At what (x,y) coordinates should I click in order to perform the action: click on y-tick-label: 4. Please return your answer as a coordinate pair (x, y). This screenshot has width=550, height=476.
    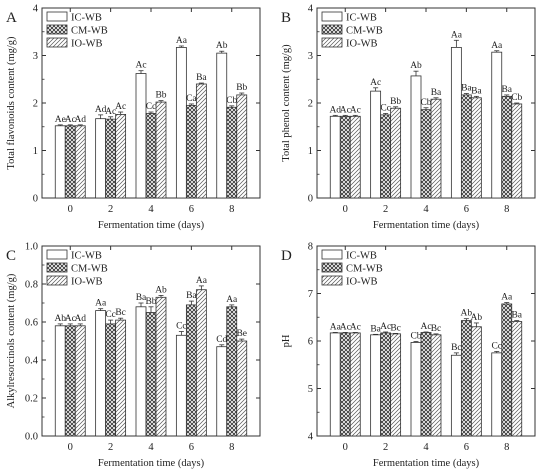
    Looking at the image, I should click on (36, 9).